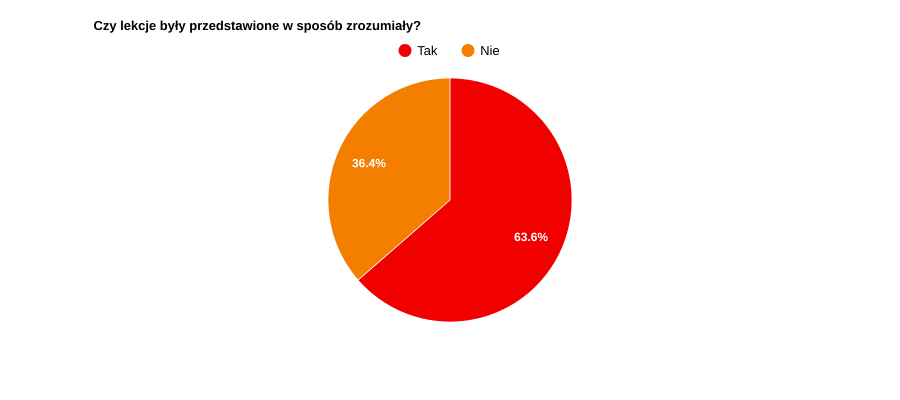 The height and width of the screenshot is (400, 900). I want to click on legend-label: Tak, so click(428, 51).